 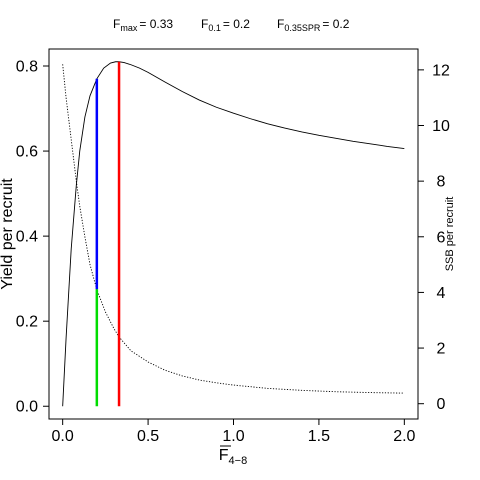 I want to click on y-axis-left: 0.0 0.2 0.4 0.6 0.8, so click(x=32, y=237).